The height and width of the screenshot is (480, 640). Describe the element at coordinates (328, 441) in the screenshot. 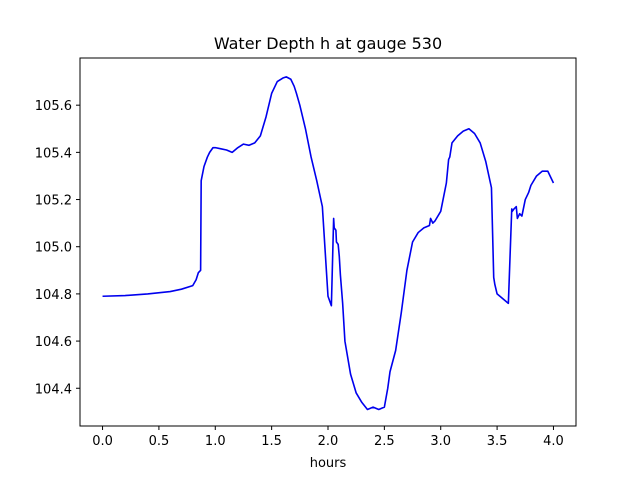

I see `x-tick-label: 2.0` at that location.